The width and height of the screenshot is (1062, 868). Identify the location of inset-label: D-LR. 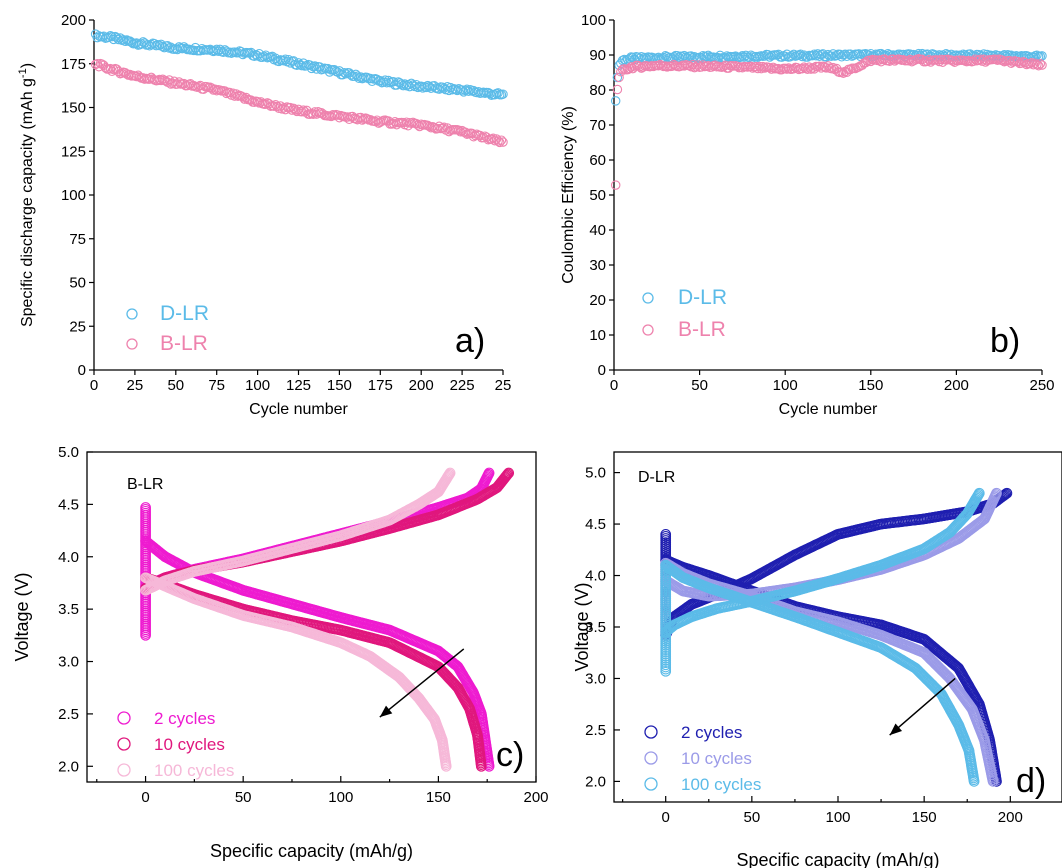
(656, 477).